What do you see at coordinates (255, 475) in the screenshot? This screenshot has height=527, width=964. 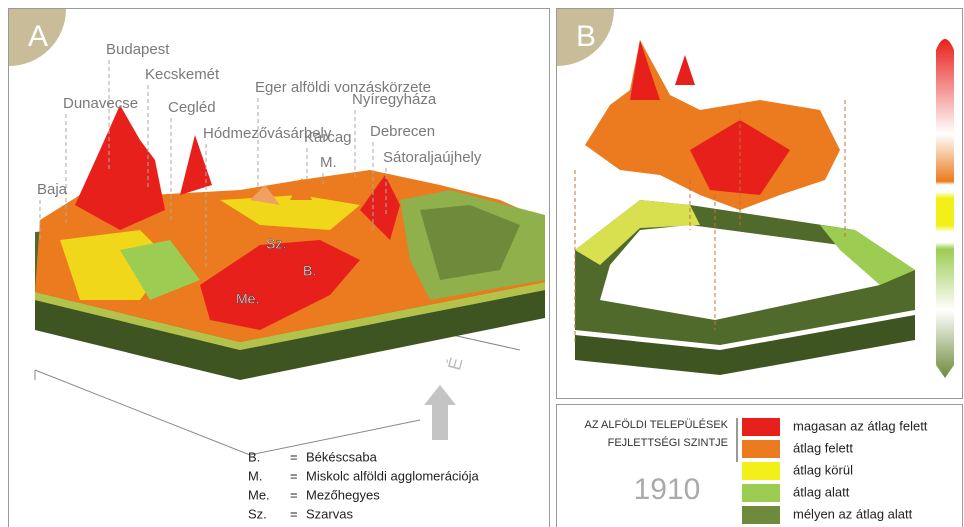 I see `abbr: M.` at bounding box center [255, 475].